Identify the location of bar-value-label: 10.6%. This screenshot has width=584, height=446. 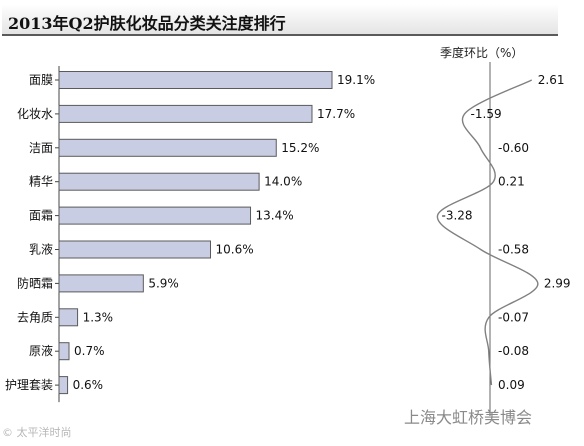
(235, 250).